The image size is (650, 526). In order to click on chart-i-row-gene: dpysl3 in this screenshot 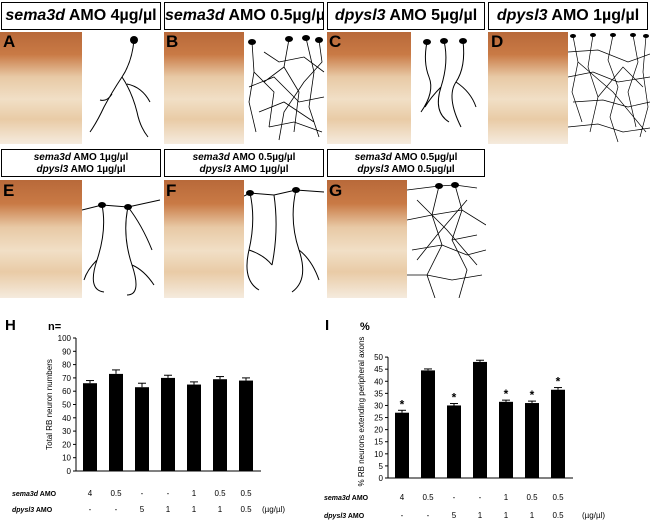, I will do `click(335, 516)`.